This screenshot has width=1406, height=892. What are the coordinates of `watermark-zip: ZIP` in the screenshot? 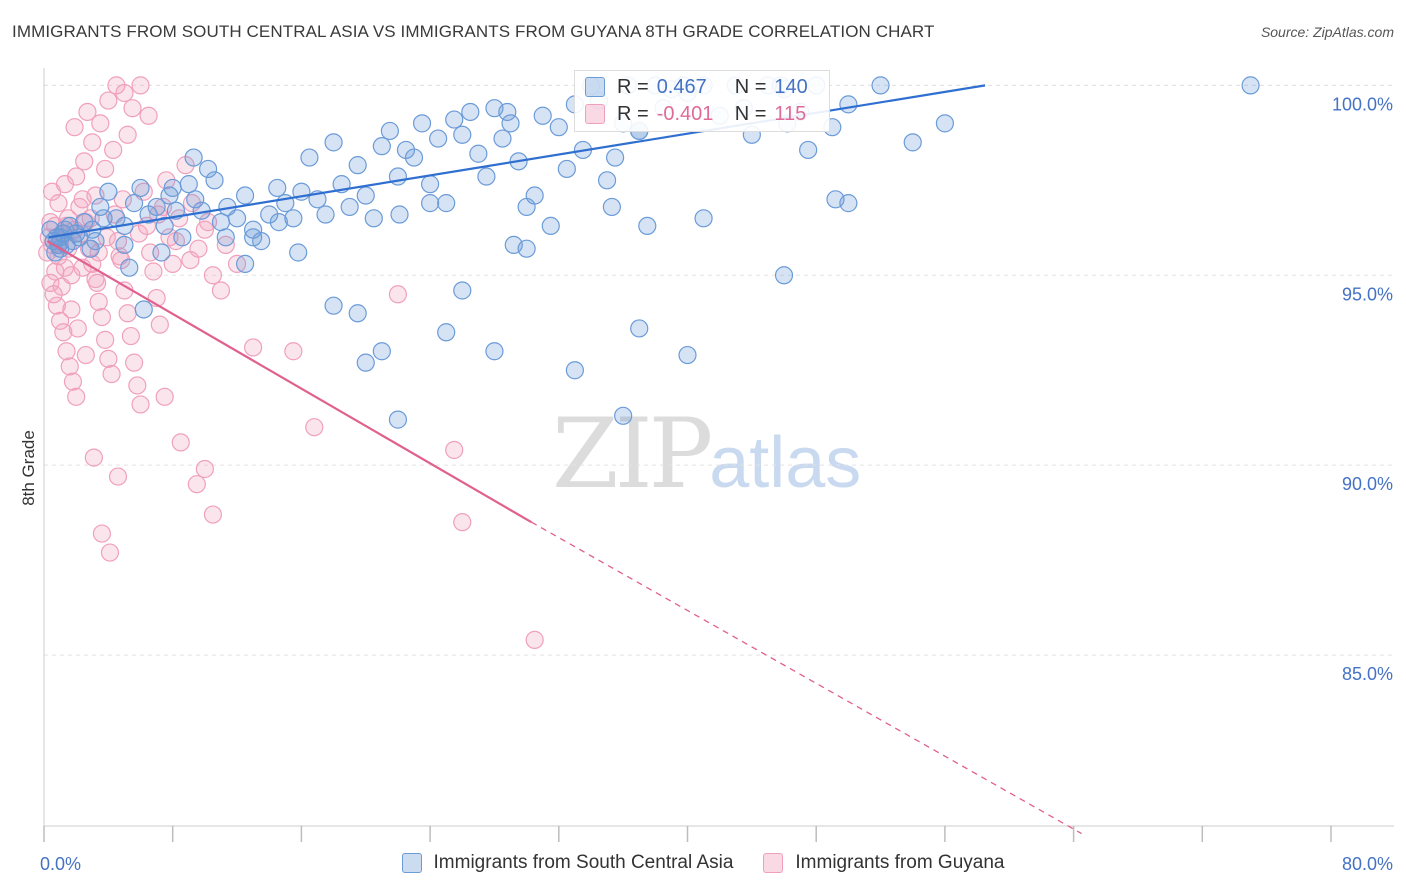 It's located at (632, 454).